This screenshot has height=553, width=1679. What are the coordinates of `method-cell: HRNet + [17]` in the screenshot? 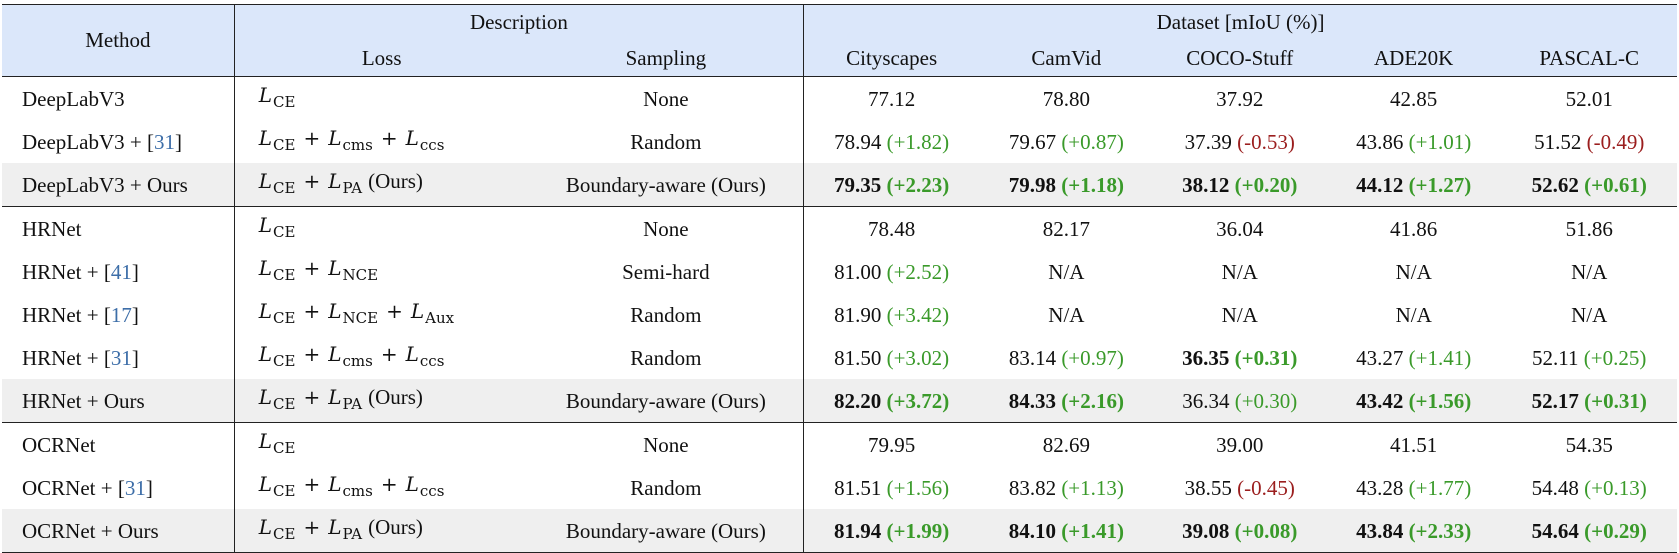 It's located at (118, 314).